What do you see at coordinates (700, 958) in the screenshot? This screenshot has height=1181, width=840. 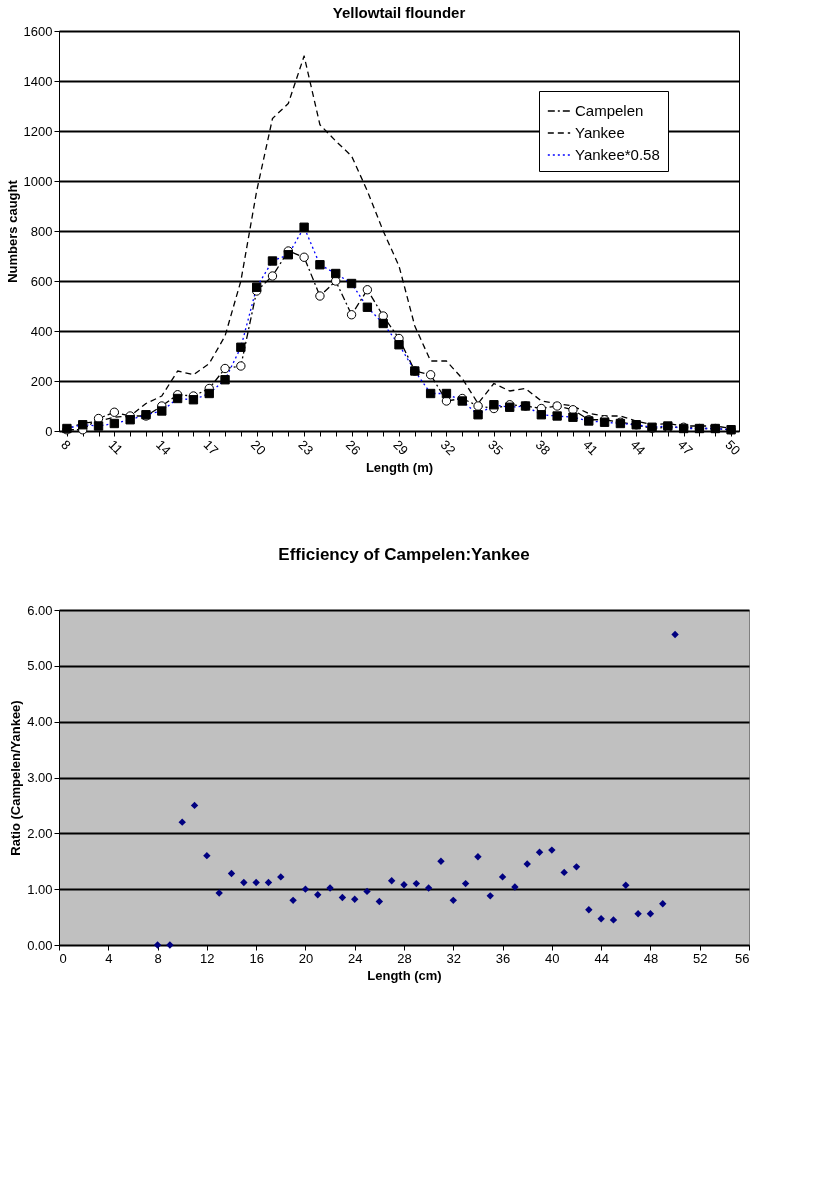 I see `x-tick-label: 52` at bounding box center [700, 958].